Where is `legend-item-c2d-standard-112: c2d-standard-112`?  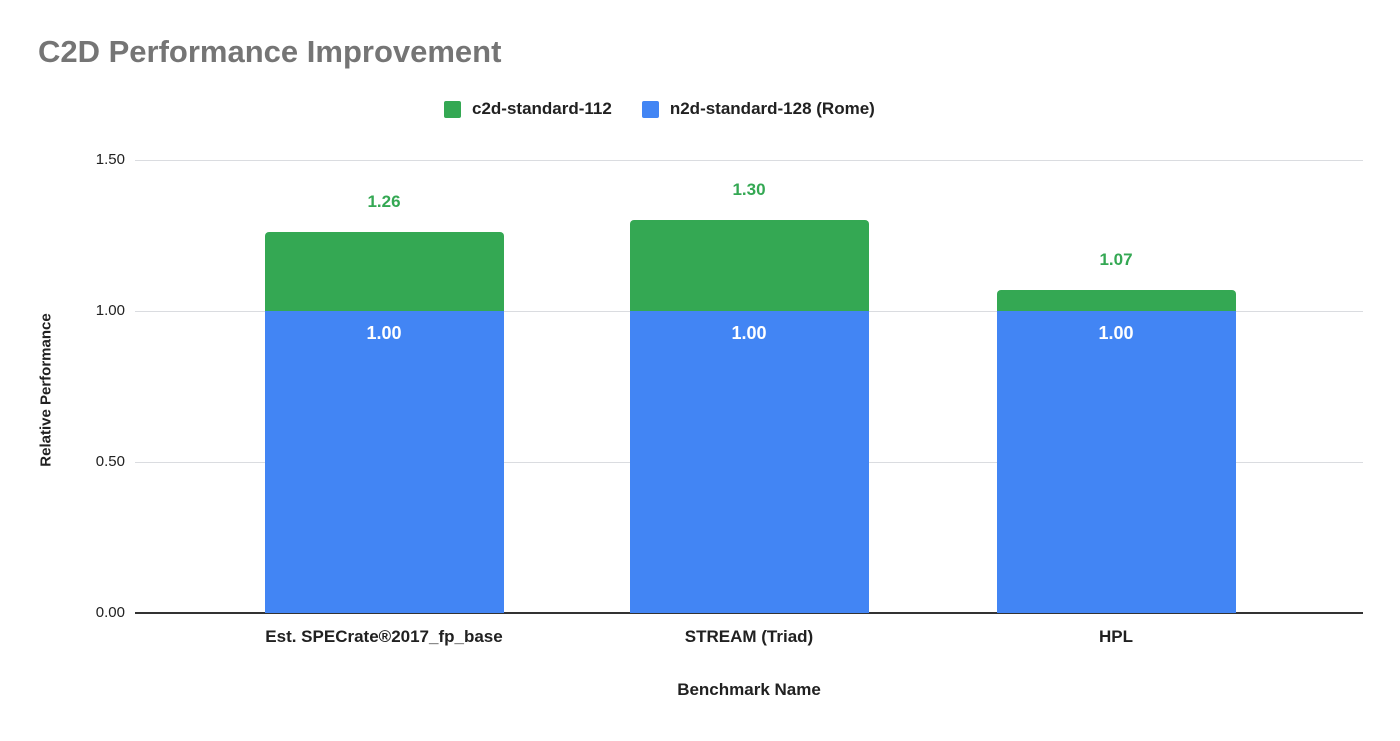 legend-item-c2d-standard-112: c2d-standard-112 is located at coordinates (528, 109).